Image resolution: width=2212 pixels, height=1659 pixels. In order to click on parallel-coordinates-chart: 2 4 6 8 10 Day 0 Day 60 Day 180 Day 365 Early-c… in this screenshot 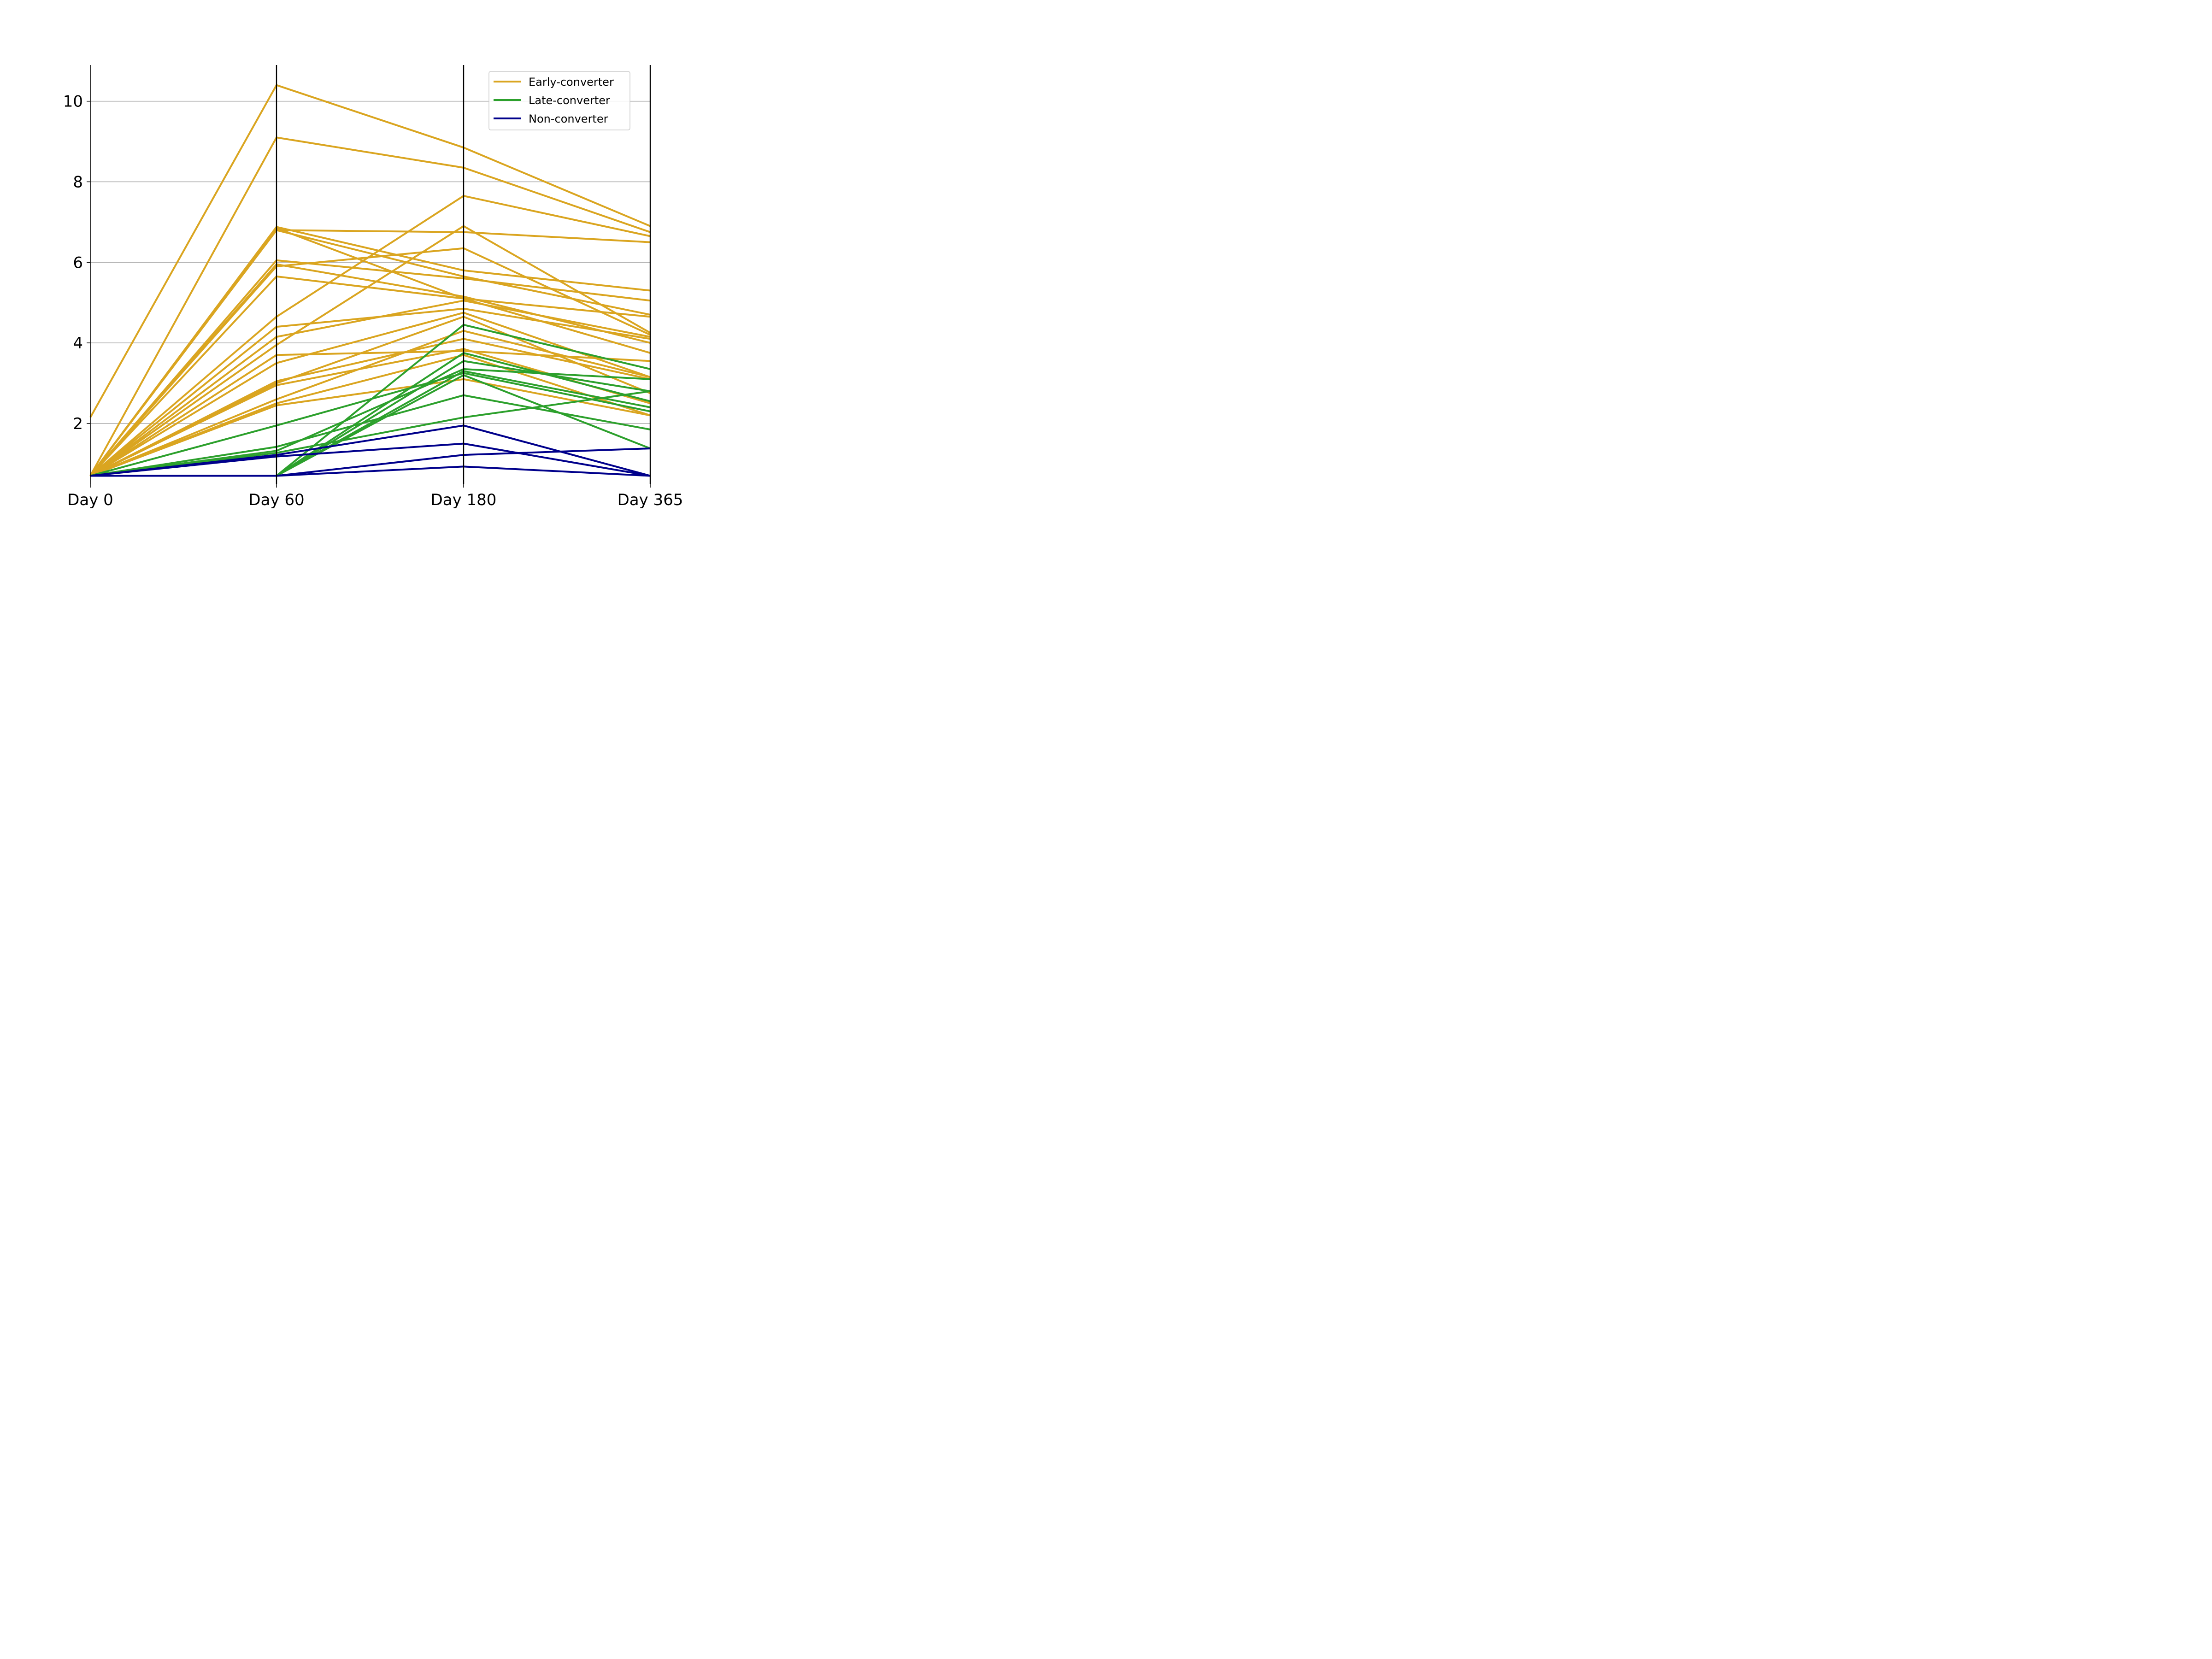, I will do `click(373, 287)`.